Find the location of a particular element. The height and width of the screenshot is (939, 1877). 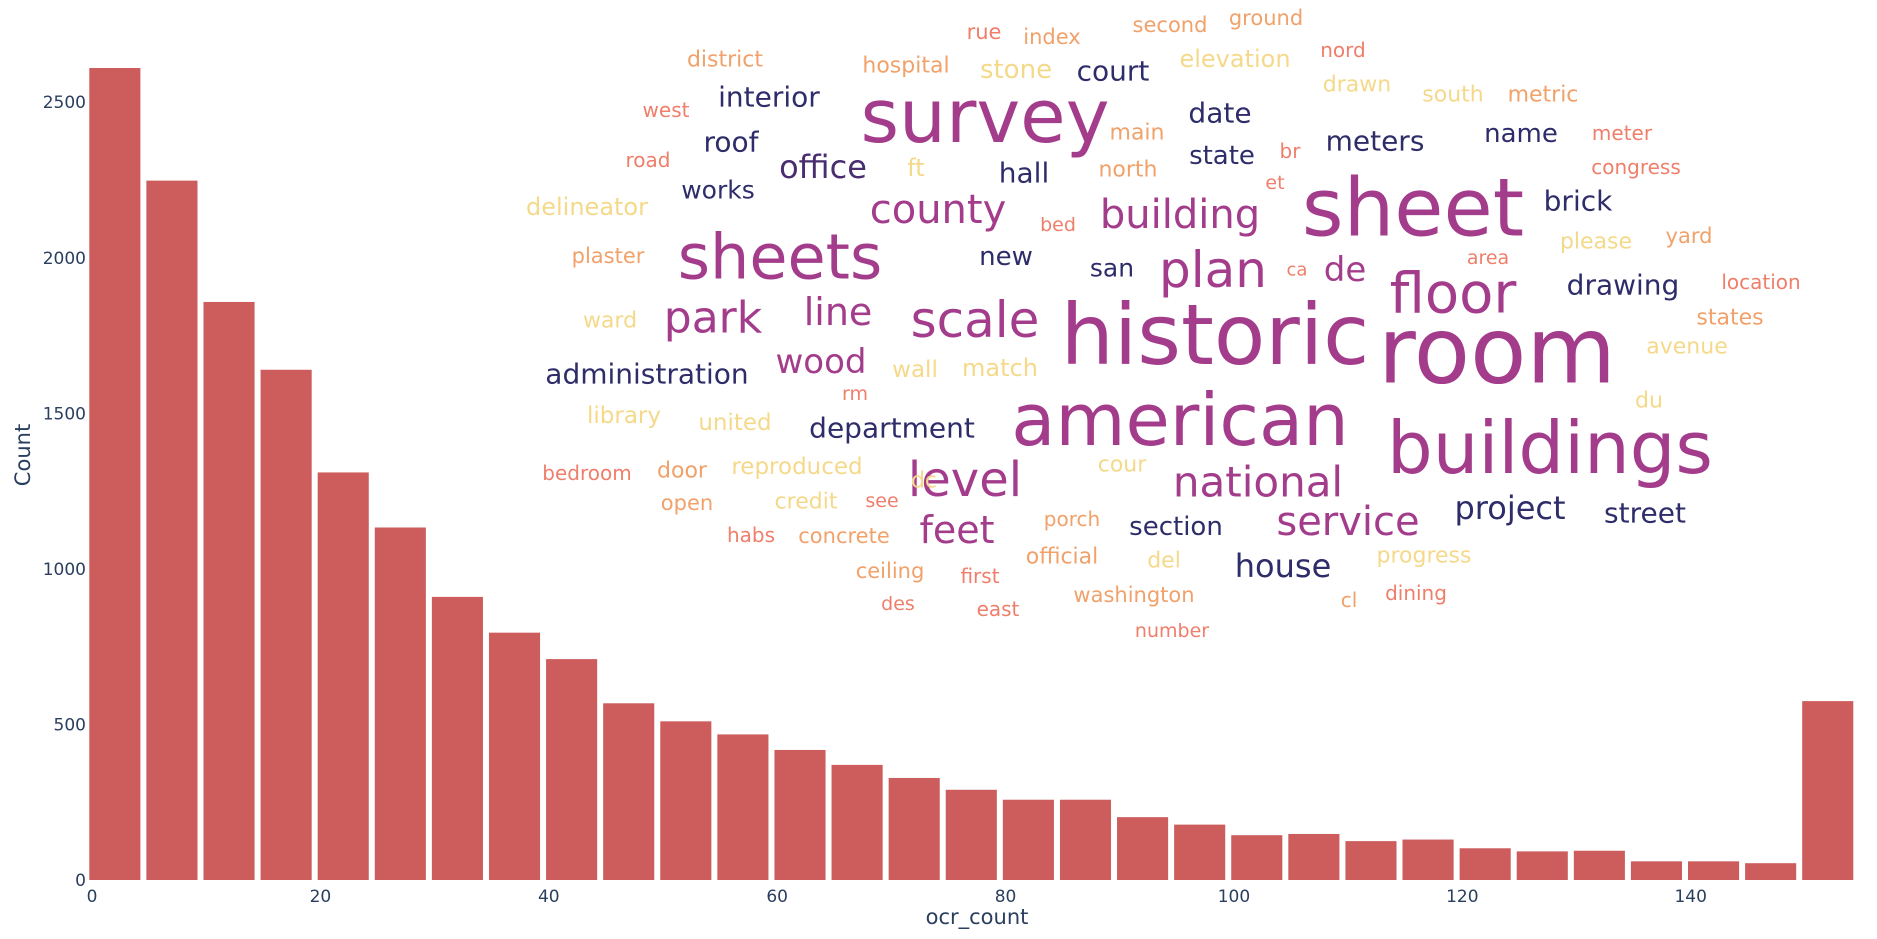

cloud-word: dining is located at coordinates (1416, 593).